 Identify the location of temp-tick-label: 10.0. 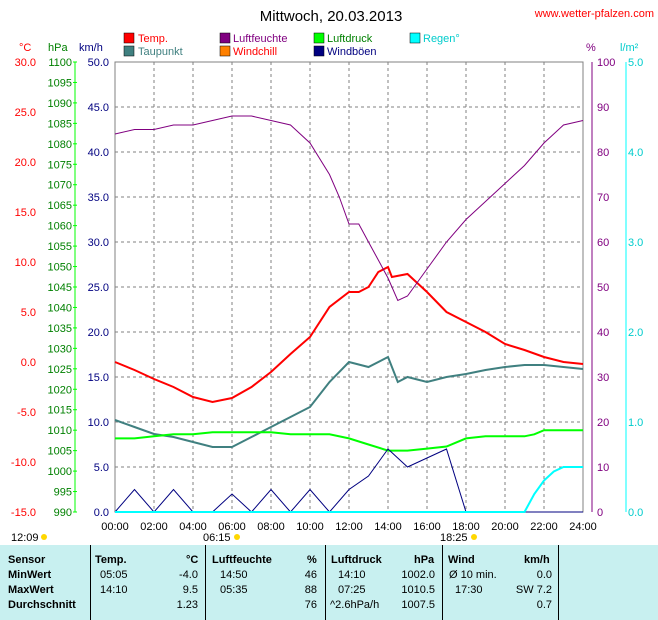
(25, 263).